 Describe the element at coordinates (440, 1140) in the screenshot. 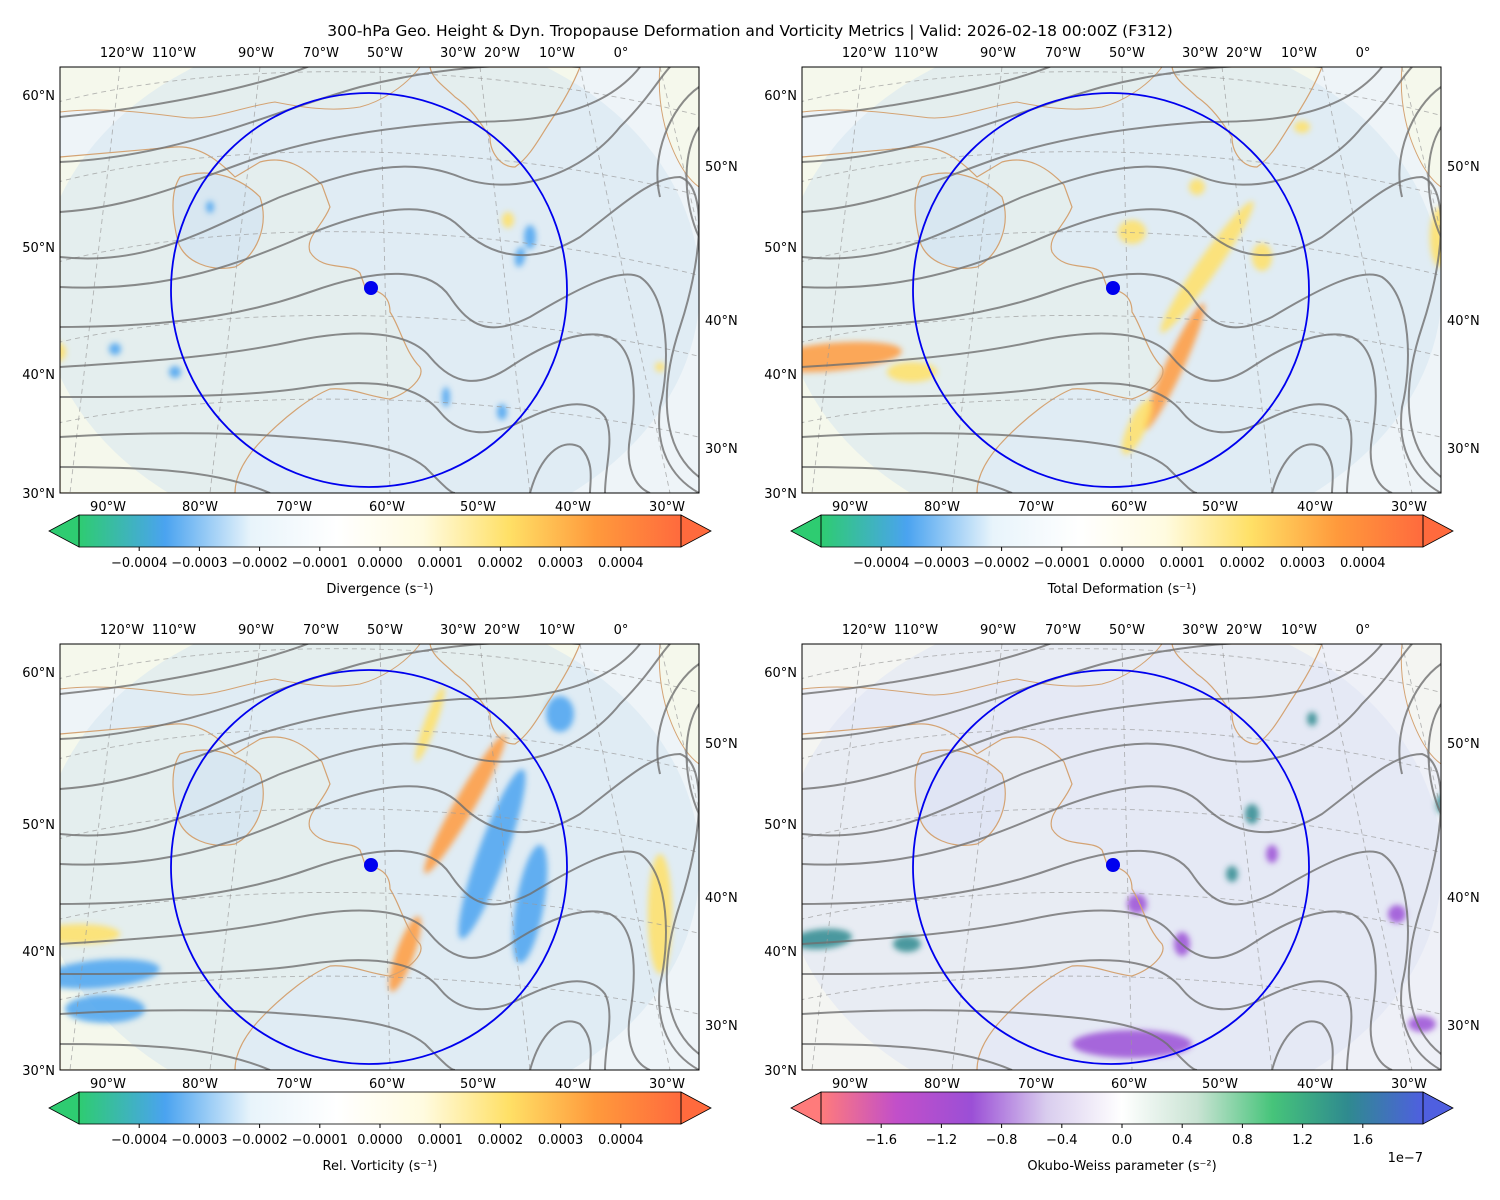

I see `colorbar-tick-label: 0.0001` at that location.